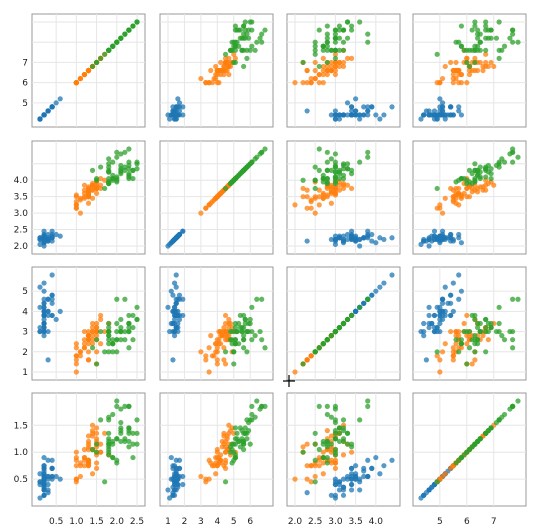 Image resolution: width=540 pixels, height=532 pixels. I want to click on y-tick-label: 1, so click(25, 373).